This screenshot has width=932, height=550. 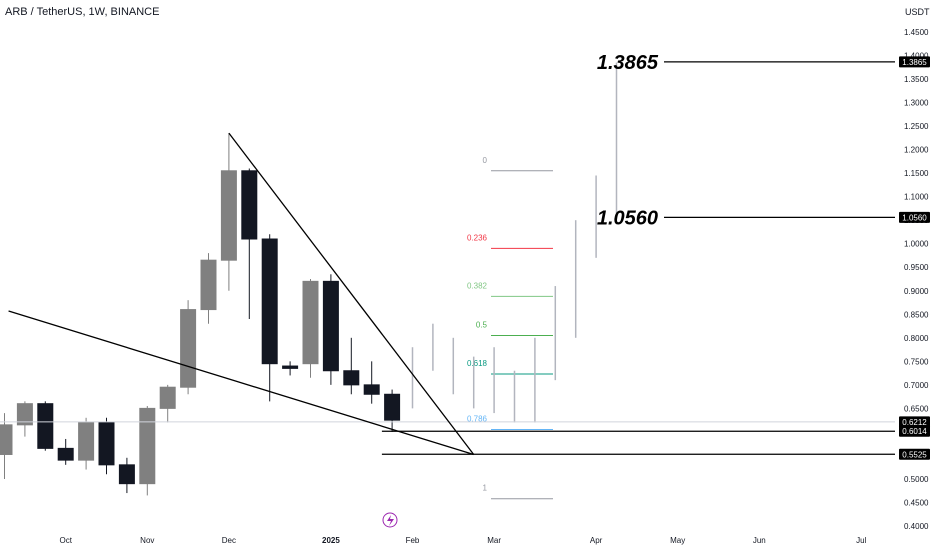 I want to click on price-tick-label: 0.8000, so click(x=916, y=338).